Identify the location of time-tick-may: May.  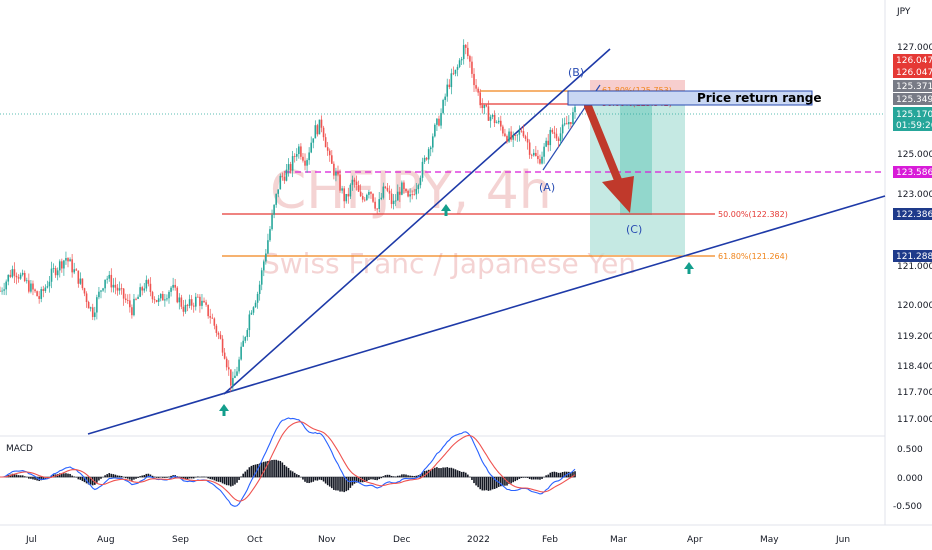
(769, 540).